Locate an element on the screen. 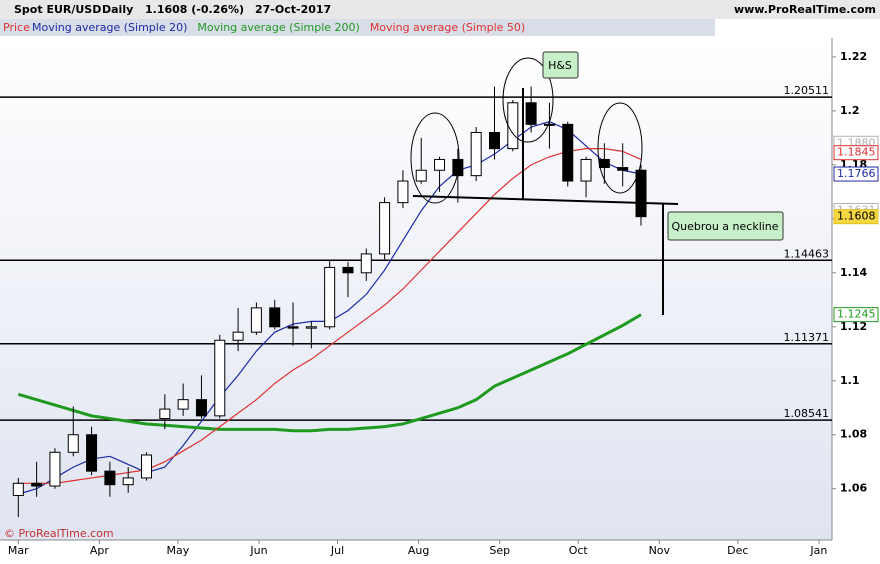  y-tick-label: 1.1 is located at coordinates (850, 380).